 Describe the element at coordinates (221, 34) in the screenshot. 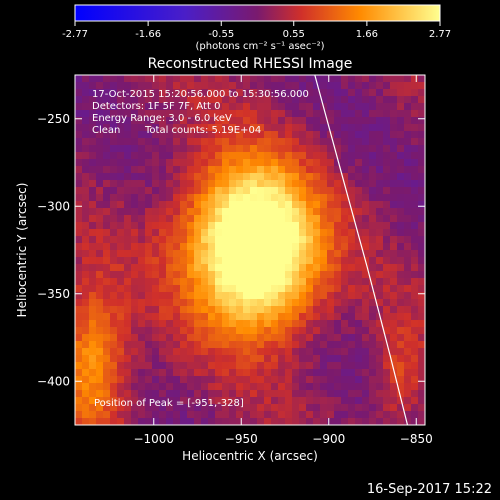

I see `colorbar-tick-label: -0.55` at that location.